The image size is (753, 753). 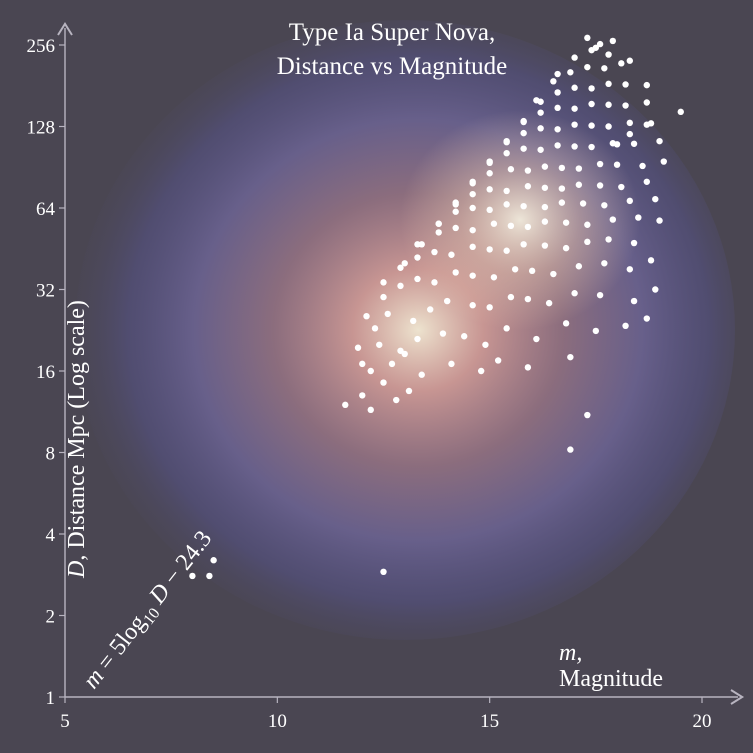 I want to click on y-tick-label: 64, so click(x=46, y=209).